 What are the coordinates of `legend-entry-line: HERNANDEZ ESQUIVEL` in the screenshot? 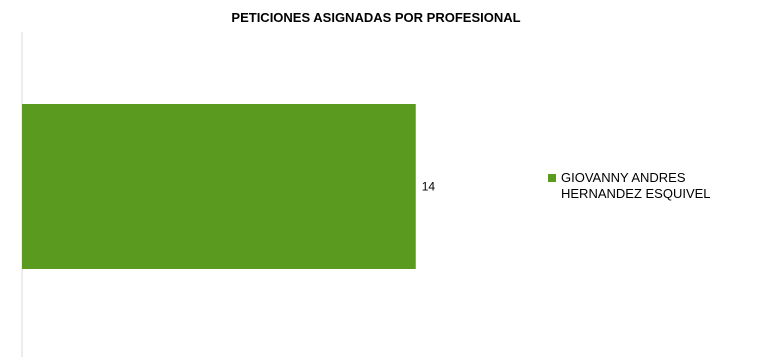 It's located at (636, 193).